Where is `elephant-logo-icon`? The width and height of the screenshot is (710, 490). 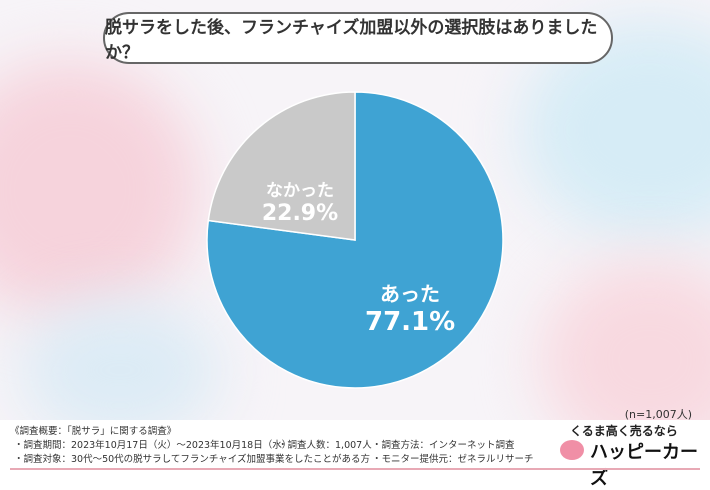 elephant-logo-icon is located at coordinates (572, 450).